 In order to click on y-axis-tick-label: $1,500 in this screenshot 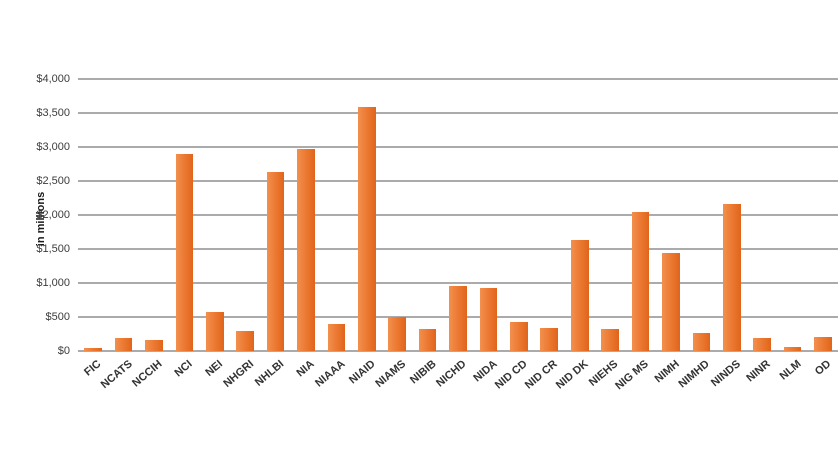, I will do `click(53, 249)`.